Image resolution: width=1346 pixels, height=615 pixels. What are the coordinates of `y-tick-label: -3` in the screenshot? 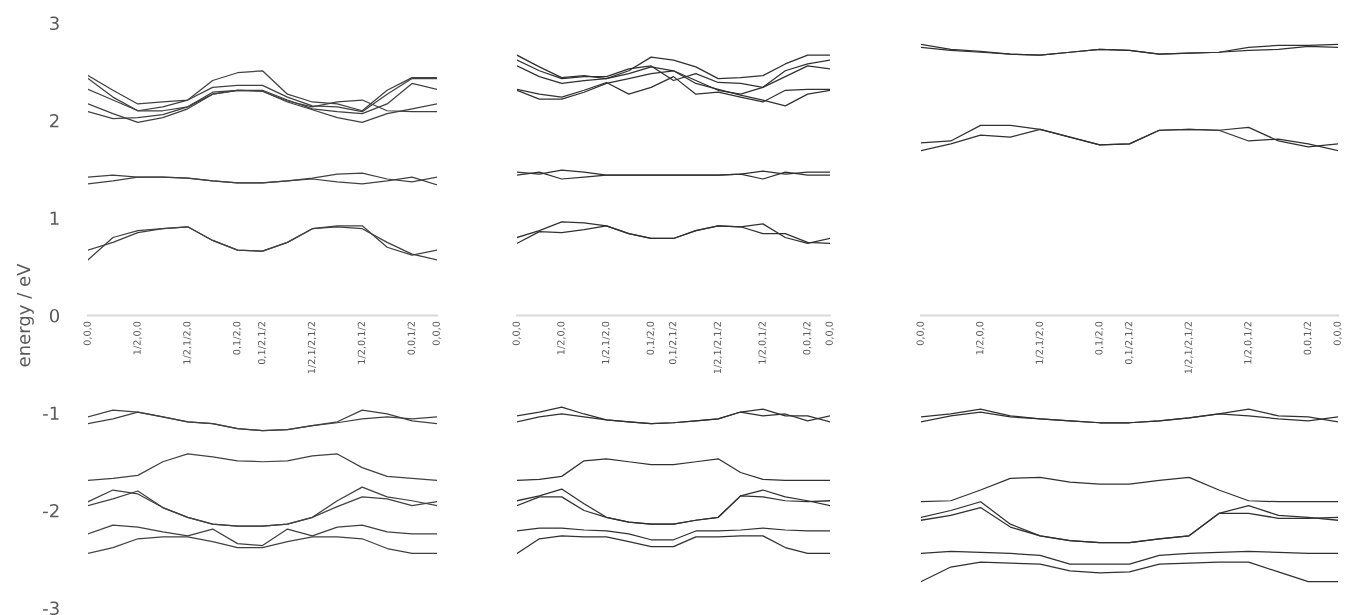 It's located at (51, 608).